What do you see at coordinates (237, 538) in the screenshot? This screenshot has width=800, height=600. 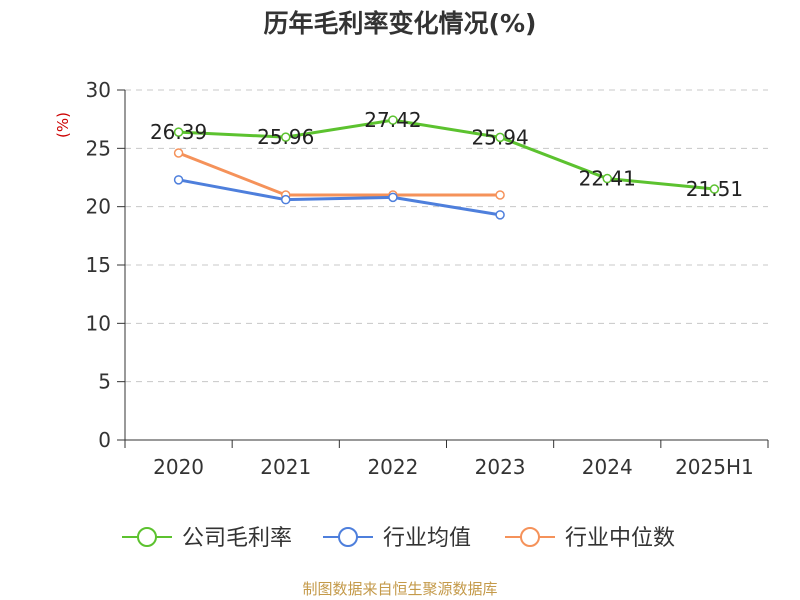 I see `legend-label: 公司毛利率` at bounding box center [237, 538].